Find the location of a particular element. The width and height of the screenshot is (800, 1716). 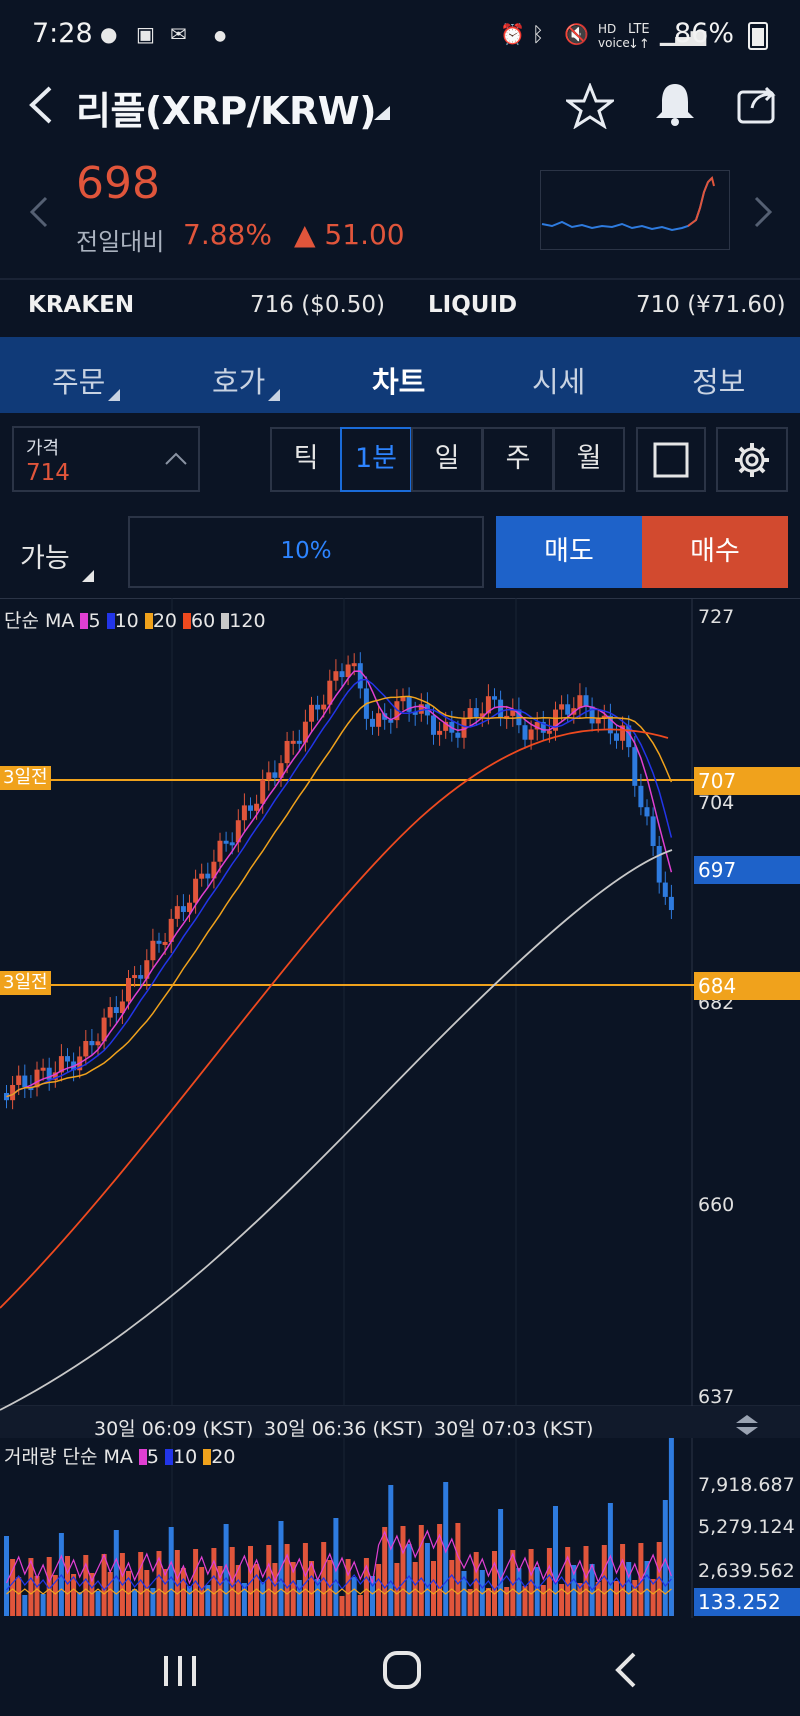

fullscreen-button is located at coordinates (671, 459).